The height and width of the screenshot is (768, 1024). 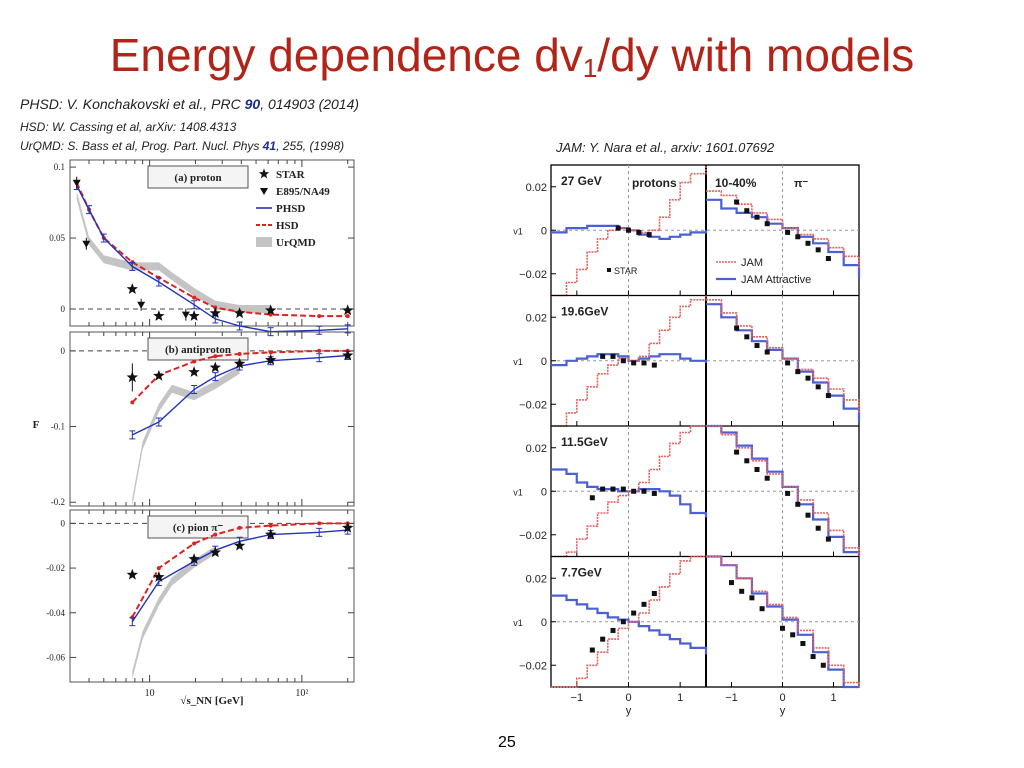 I want to click on legend-label: PHSD, so click(x=290, y=209).